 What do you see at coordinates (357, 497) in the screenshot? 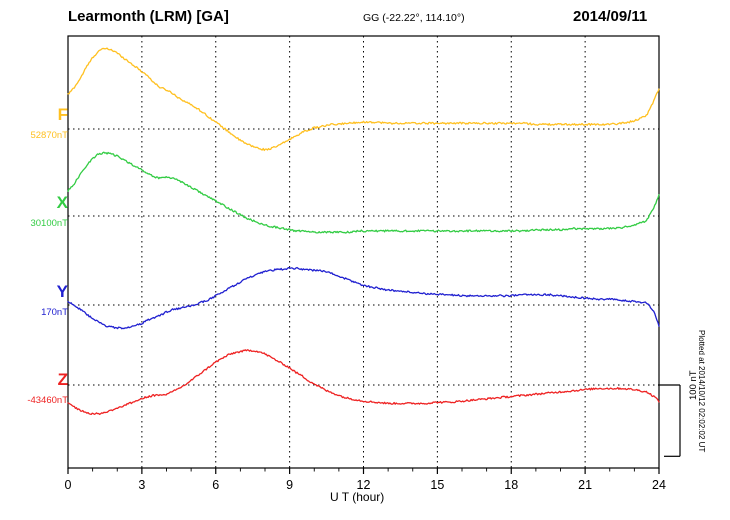
I see `x-axis-label: U T (hour)` at bounding box center [357, 497].